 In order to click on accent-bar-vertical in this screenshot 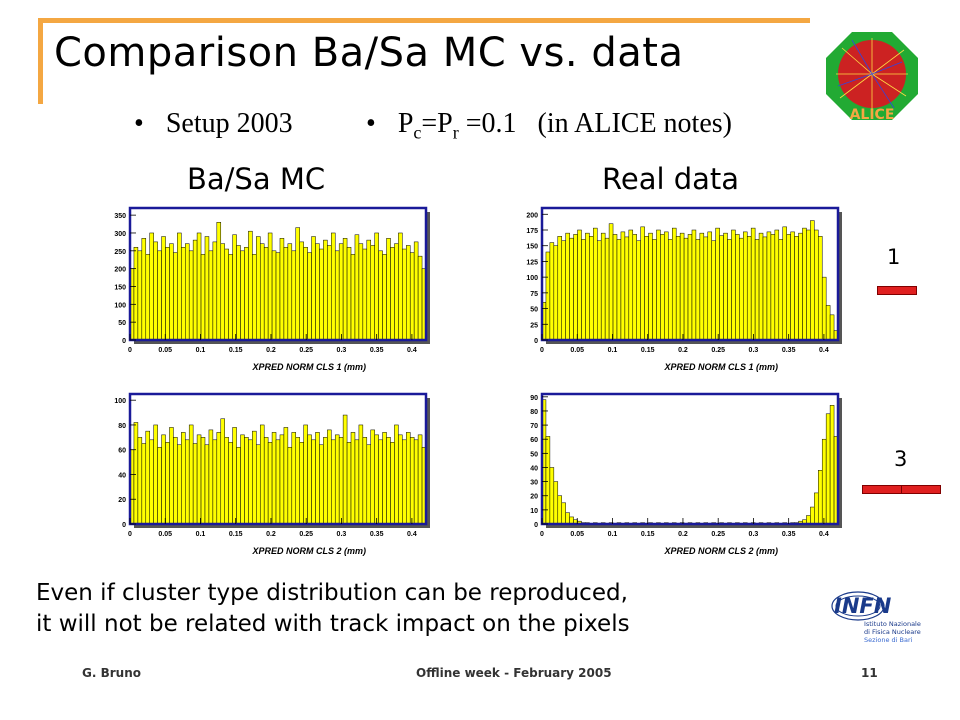, I will do `click(40, 61)`.